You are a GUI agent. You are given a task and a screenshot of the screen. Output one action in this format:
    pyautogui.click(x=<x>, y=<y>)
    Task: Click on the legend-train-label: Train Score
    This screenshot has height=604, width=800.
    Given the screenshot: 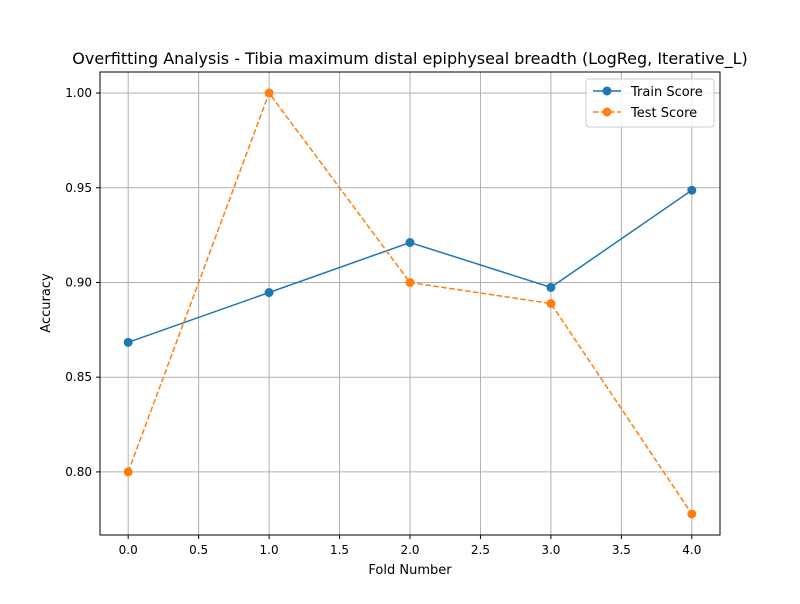 What is the action you would take?
    pyautogui.click(x=666, y=92)
    